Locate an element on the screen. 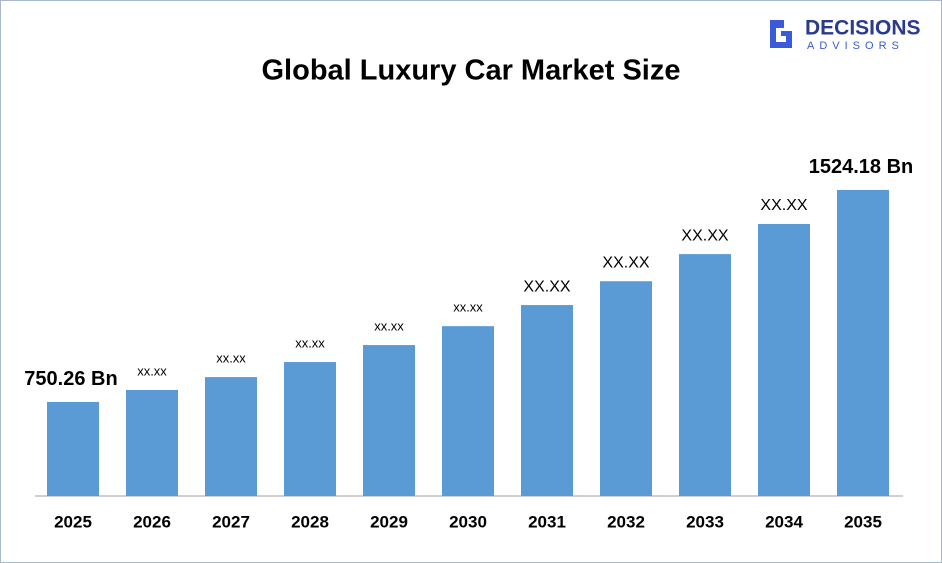 This screenshot has height=563, width=942. logo-icon is located at coordinates (781, 34).